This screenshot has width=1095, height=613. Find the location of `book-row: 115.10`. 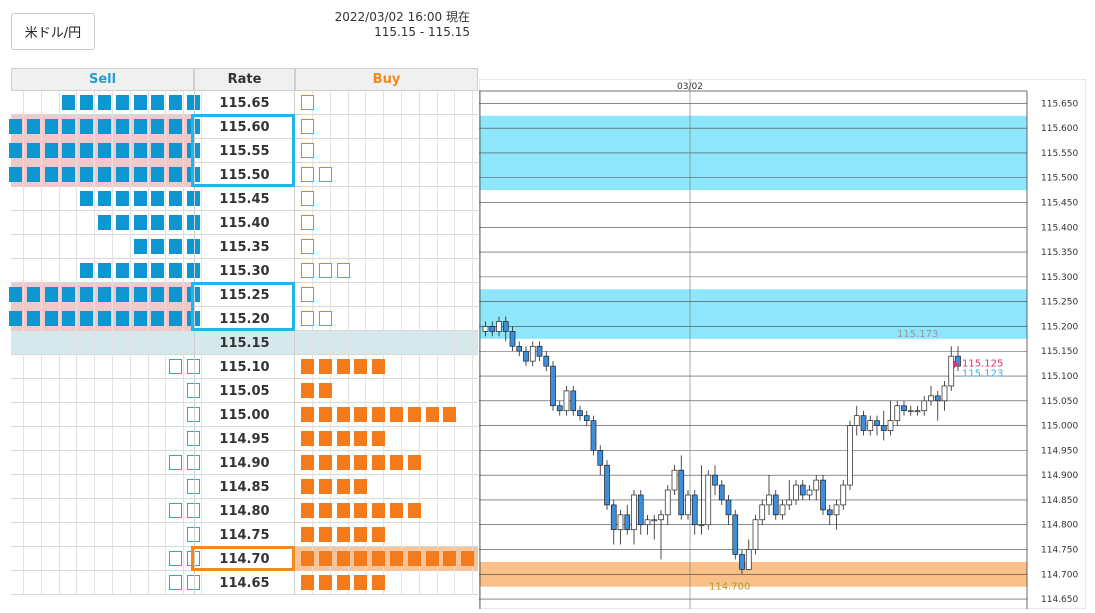

book-row: 115.10 is located at coordinates (251, 367).